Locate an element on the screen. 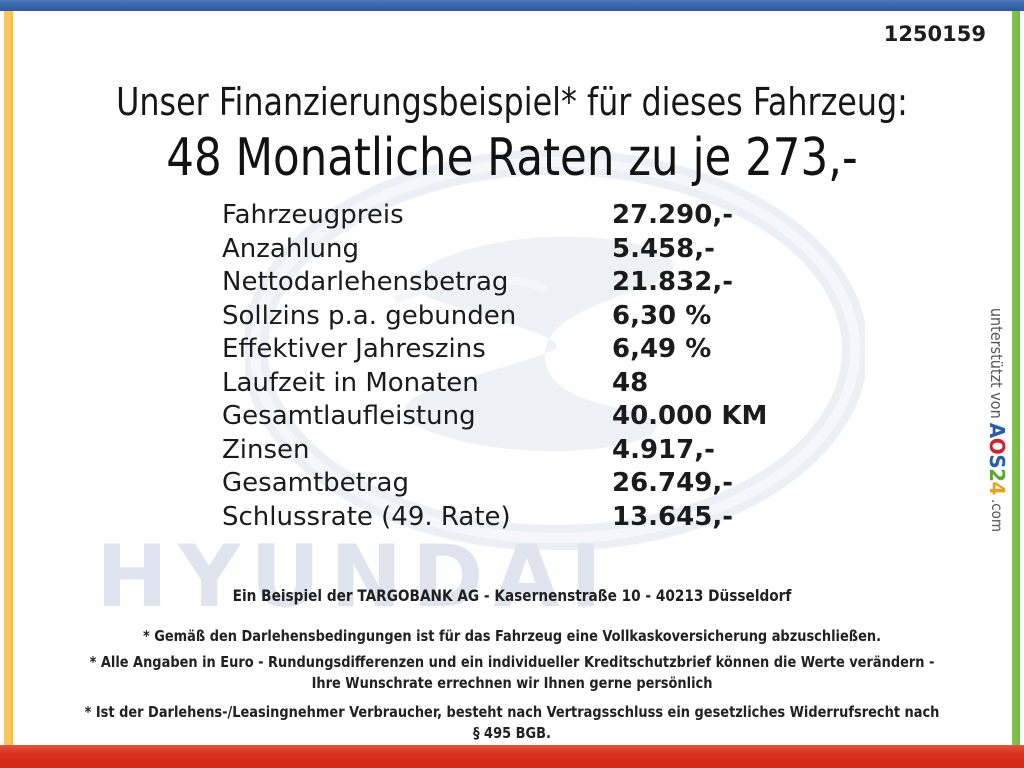 The height and width of the screenshot is (768, 1024). row-label: Laufzeit in Monaten is located at coordinates (350, 382).